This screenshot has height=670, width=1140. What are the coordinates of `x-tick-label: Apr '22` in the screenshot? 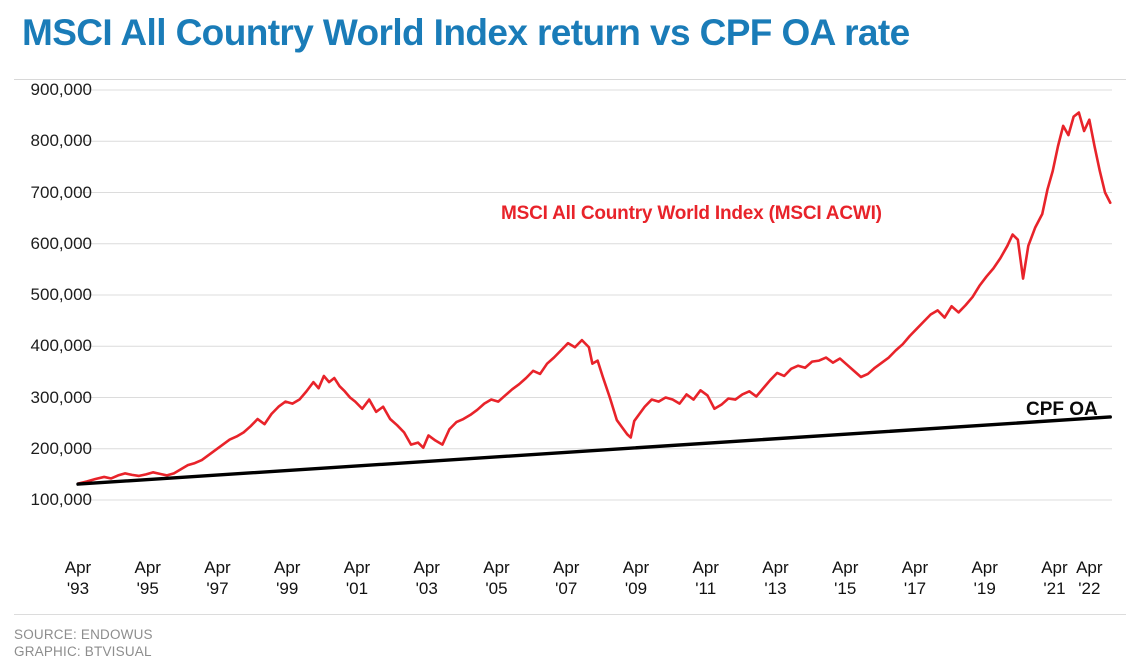 It's located at (1089, 578).